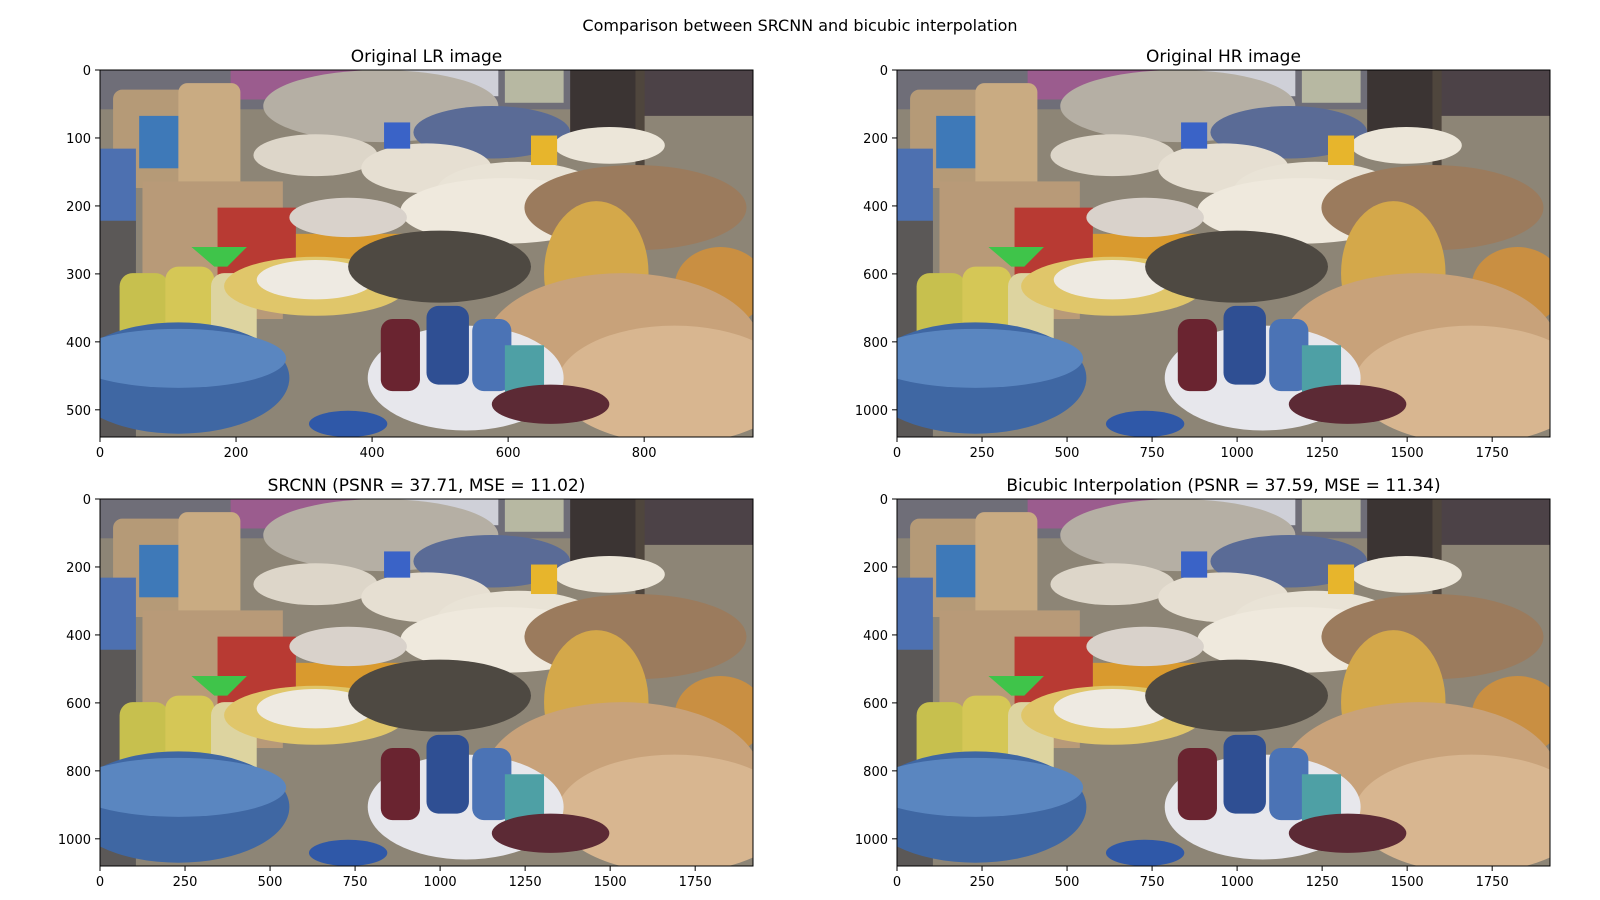  What do you see at coordinates (236, 453) in the screenshot?
I see `x-tick-label: 200` at bounding box center [236, 453].